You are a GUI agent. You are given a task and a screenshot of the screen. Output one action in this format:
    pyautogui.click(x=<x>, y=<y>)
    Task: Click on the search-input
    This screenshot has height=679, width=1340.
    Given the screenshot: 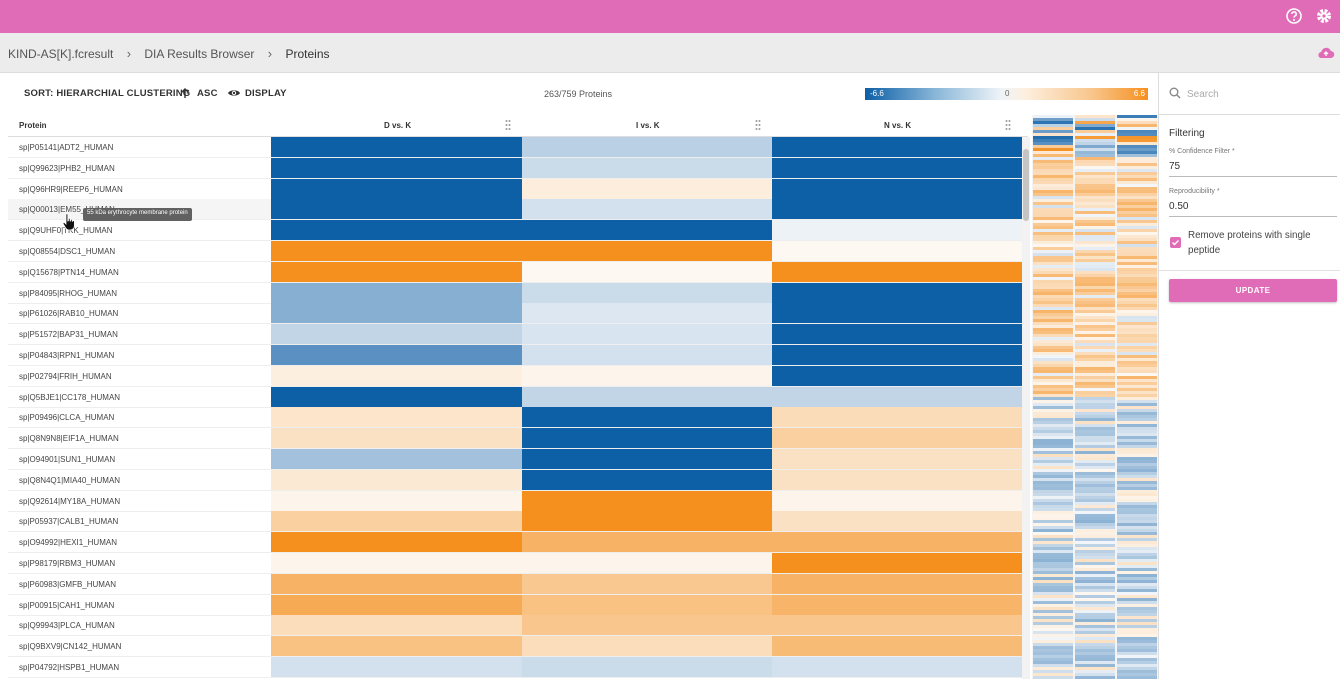 What is the action you would take?
    pyautogui.click(x=1257, y=94)
    